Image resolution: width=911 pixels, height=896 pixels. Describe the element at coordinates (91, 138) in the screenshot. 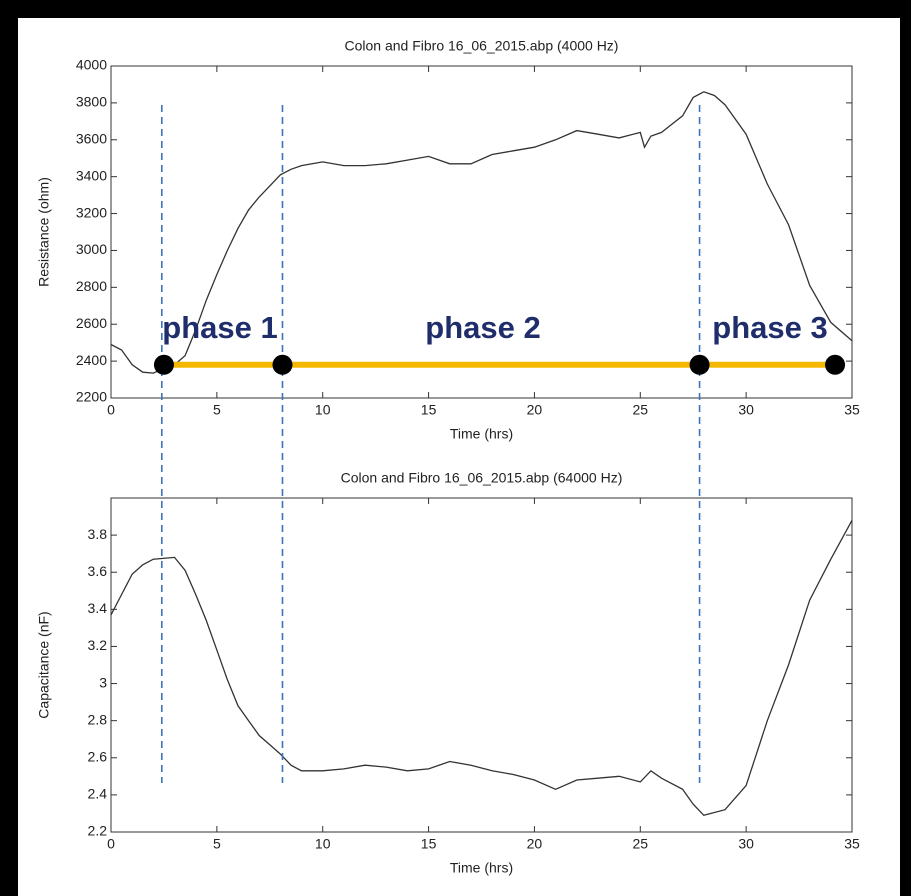

I see `y-tick-label: 3600` at that location.